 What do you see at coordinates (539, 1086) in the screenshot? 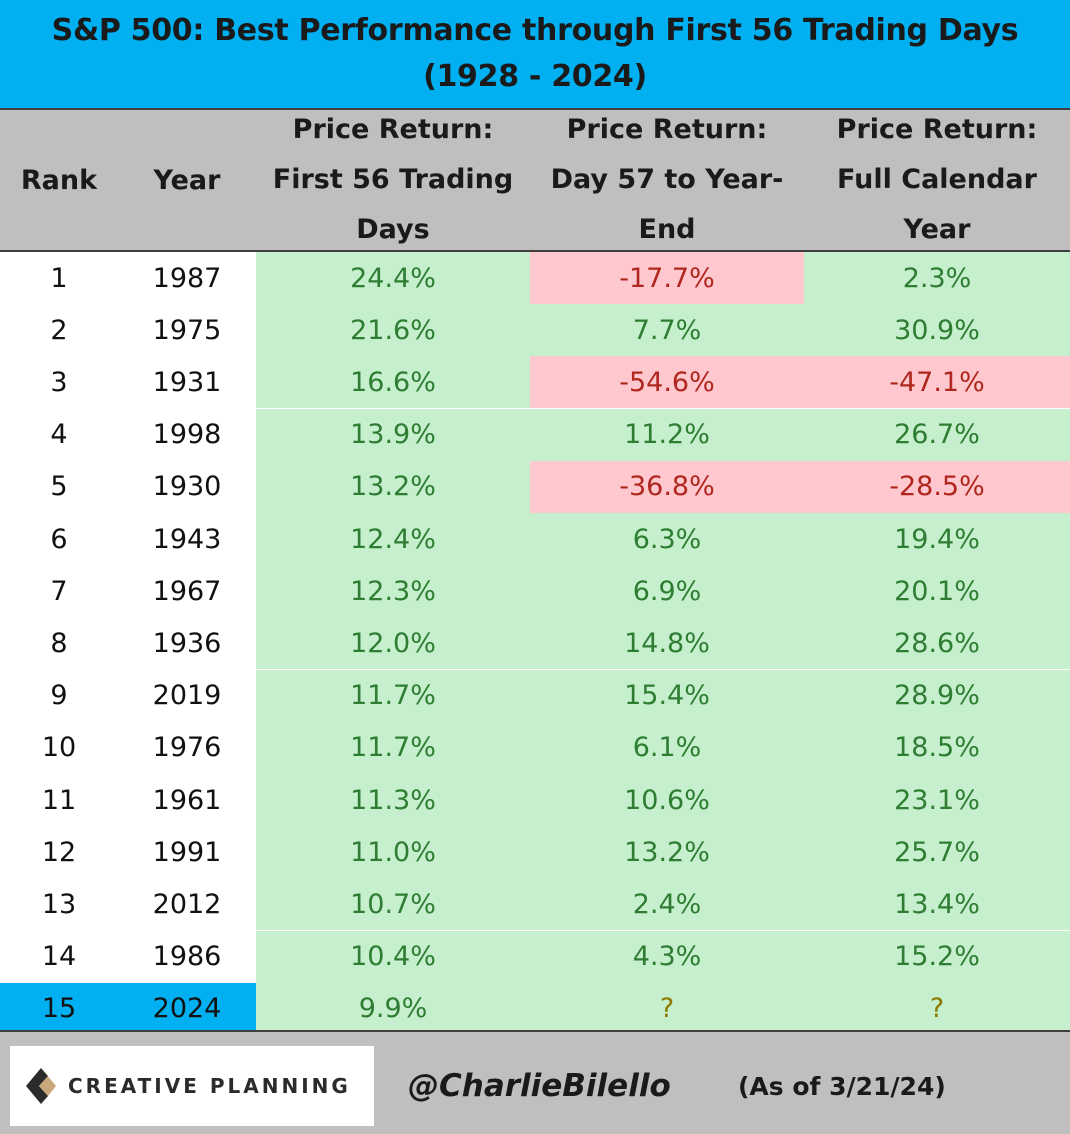
I see `author-handle: @CharlieBilello` at bounding box center [539, 1086].